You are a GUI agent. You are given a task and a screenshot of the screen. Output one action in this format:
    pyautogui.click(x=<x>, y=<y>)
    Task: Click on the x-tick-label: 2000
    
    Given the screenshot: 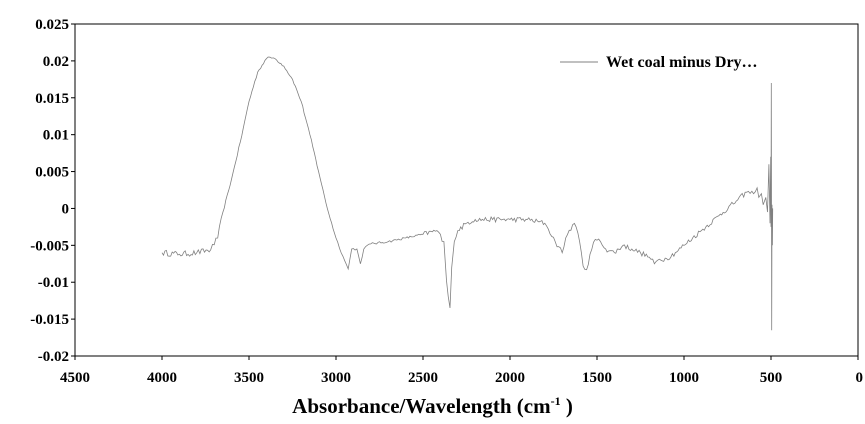 What is the action you would take?
    pyautogui.click(x=510, y=378)
    